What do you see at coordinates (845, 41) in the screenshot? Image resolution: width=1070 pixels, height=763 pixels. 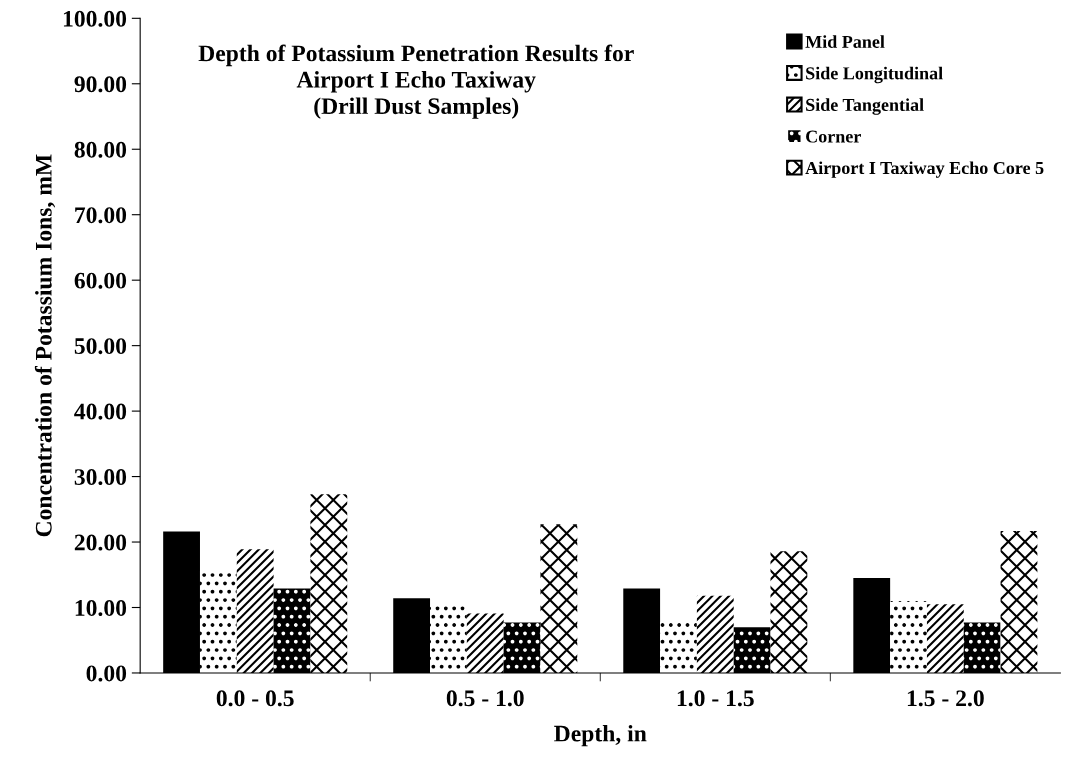 I see `legend-label: Mid Panel` at bounding box center [845, 41].